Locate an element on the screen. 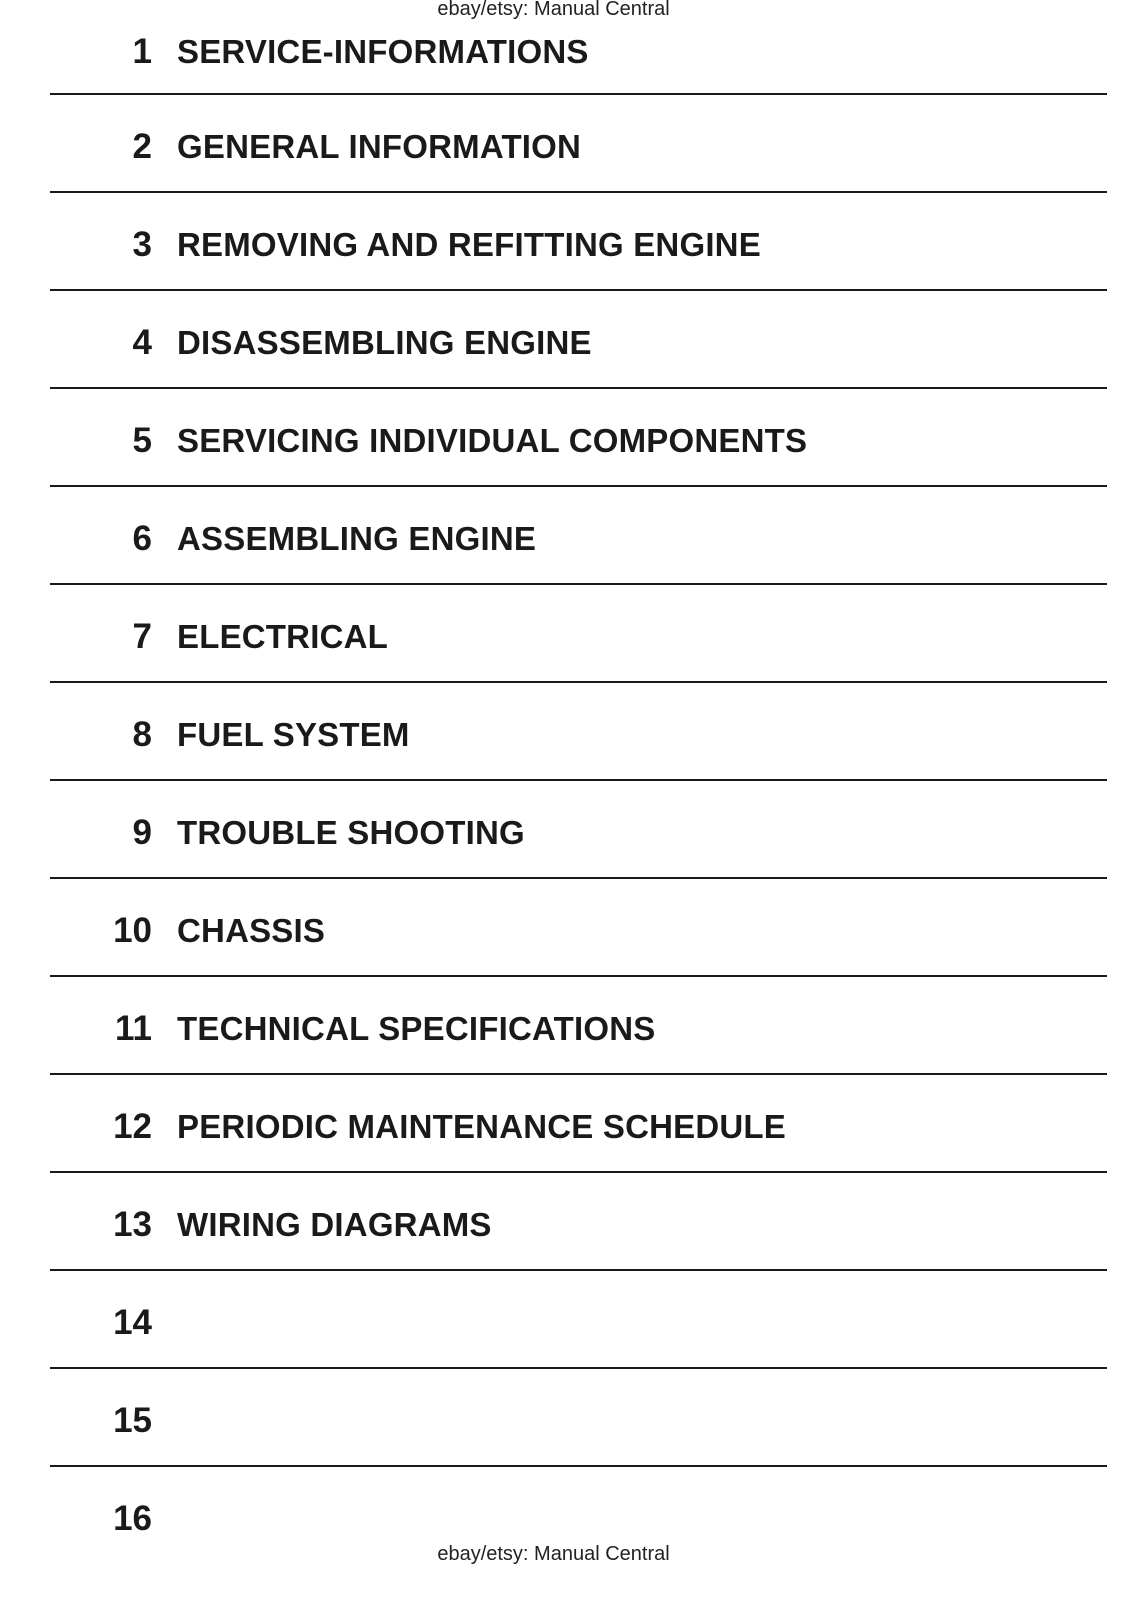 This screenshot has width=1130, height=1600. toc-entry: 5 SERVICING INDIVIDUAL COMPONENTS is located at coordinates (565, 441).